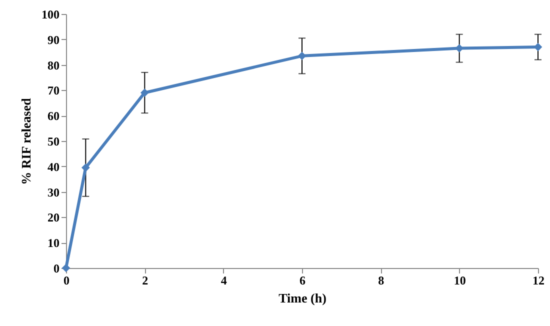  Describe the element at coordinates (145, 281) in the screenshot. I see `x-tick-label: 2` at that location.